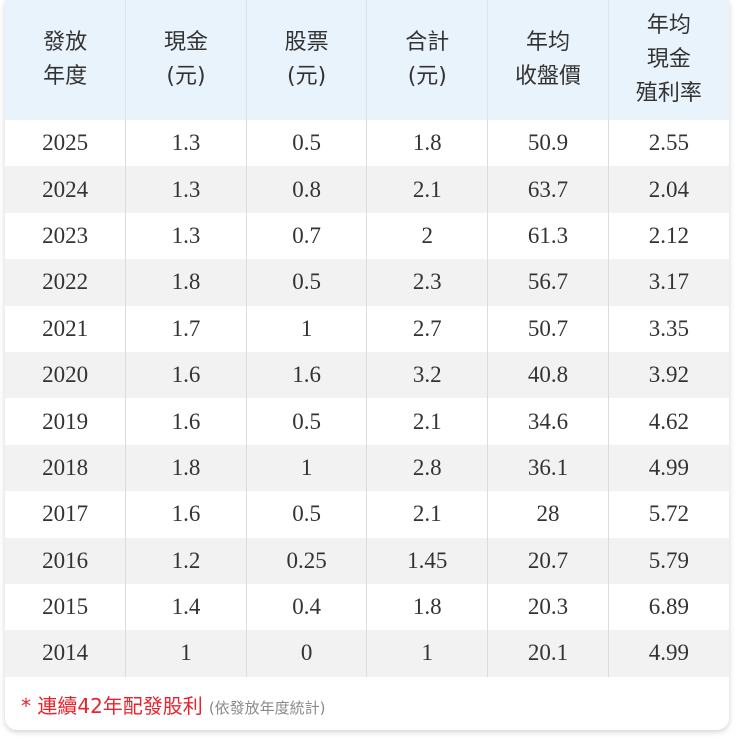 This screenshot has width=740, height=746. What do you see at coordinates (548, 375) in the screenshot?
I see `table-cell: 40.8` at bounding box center [548, 375].